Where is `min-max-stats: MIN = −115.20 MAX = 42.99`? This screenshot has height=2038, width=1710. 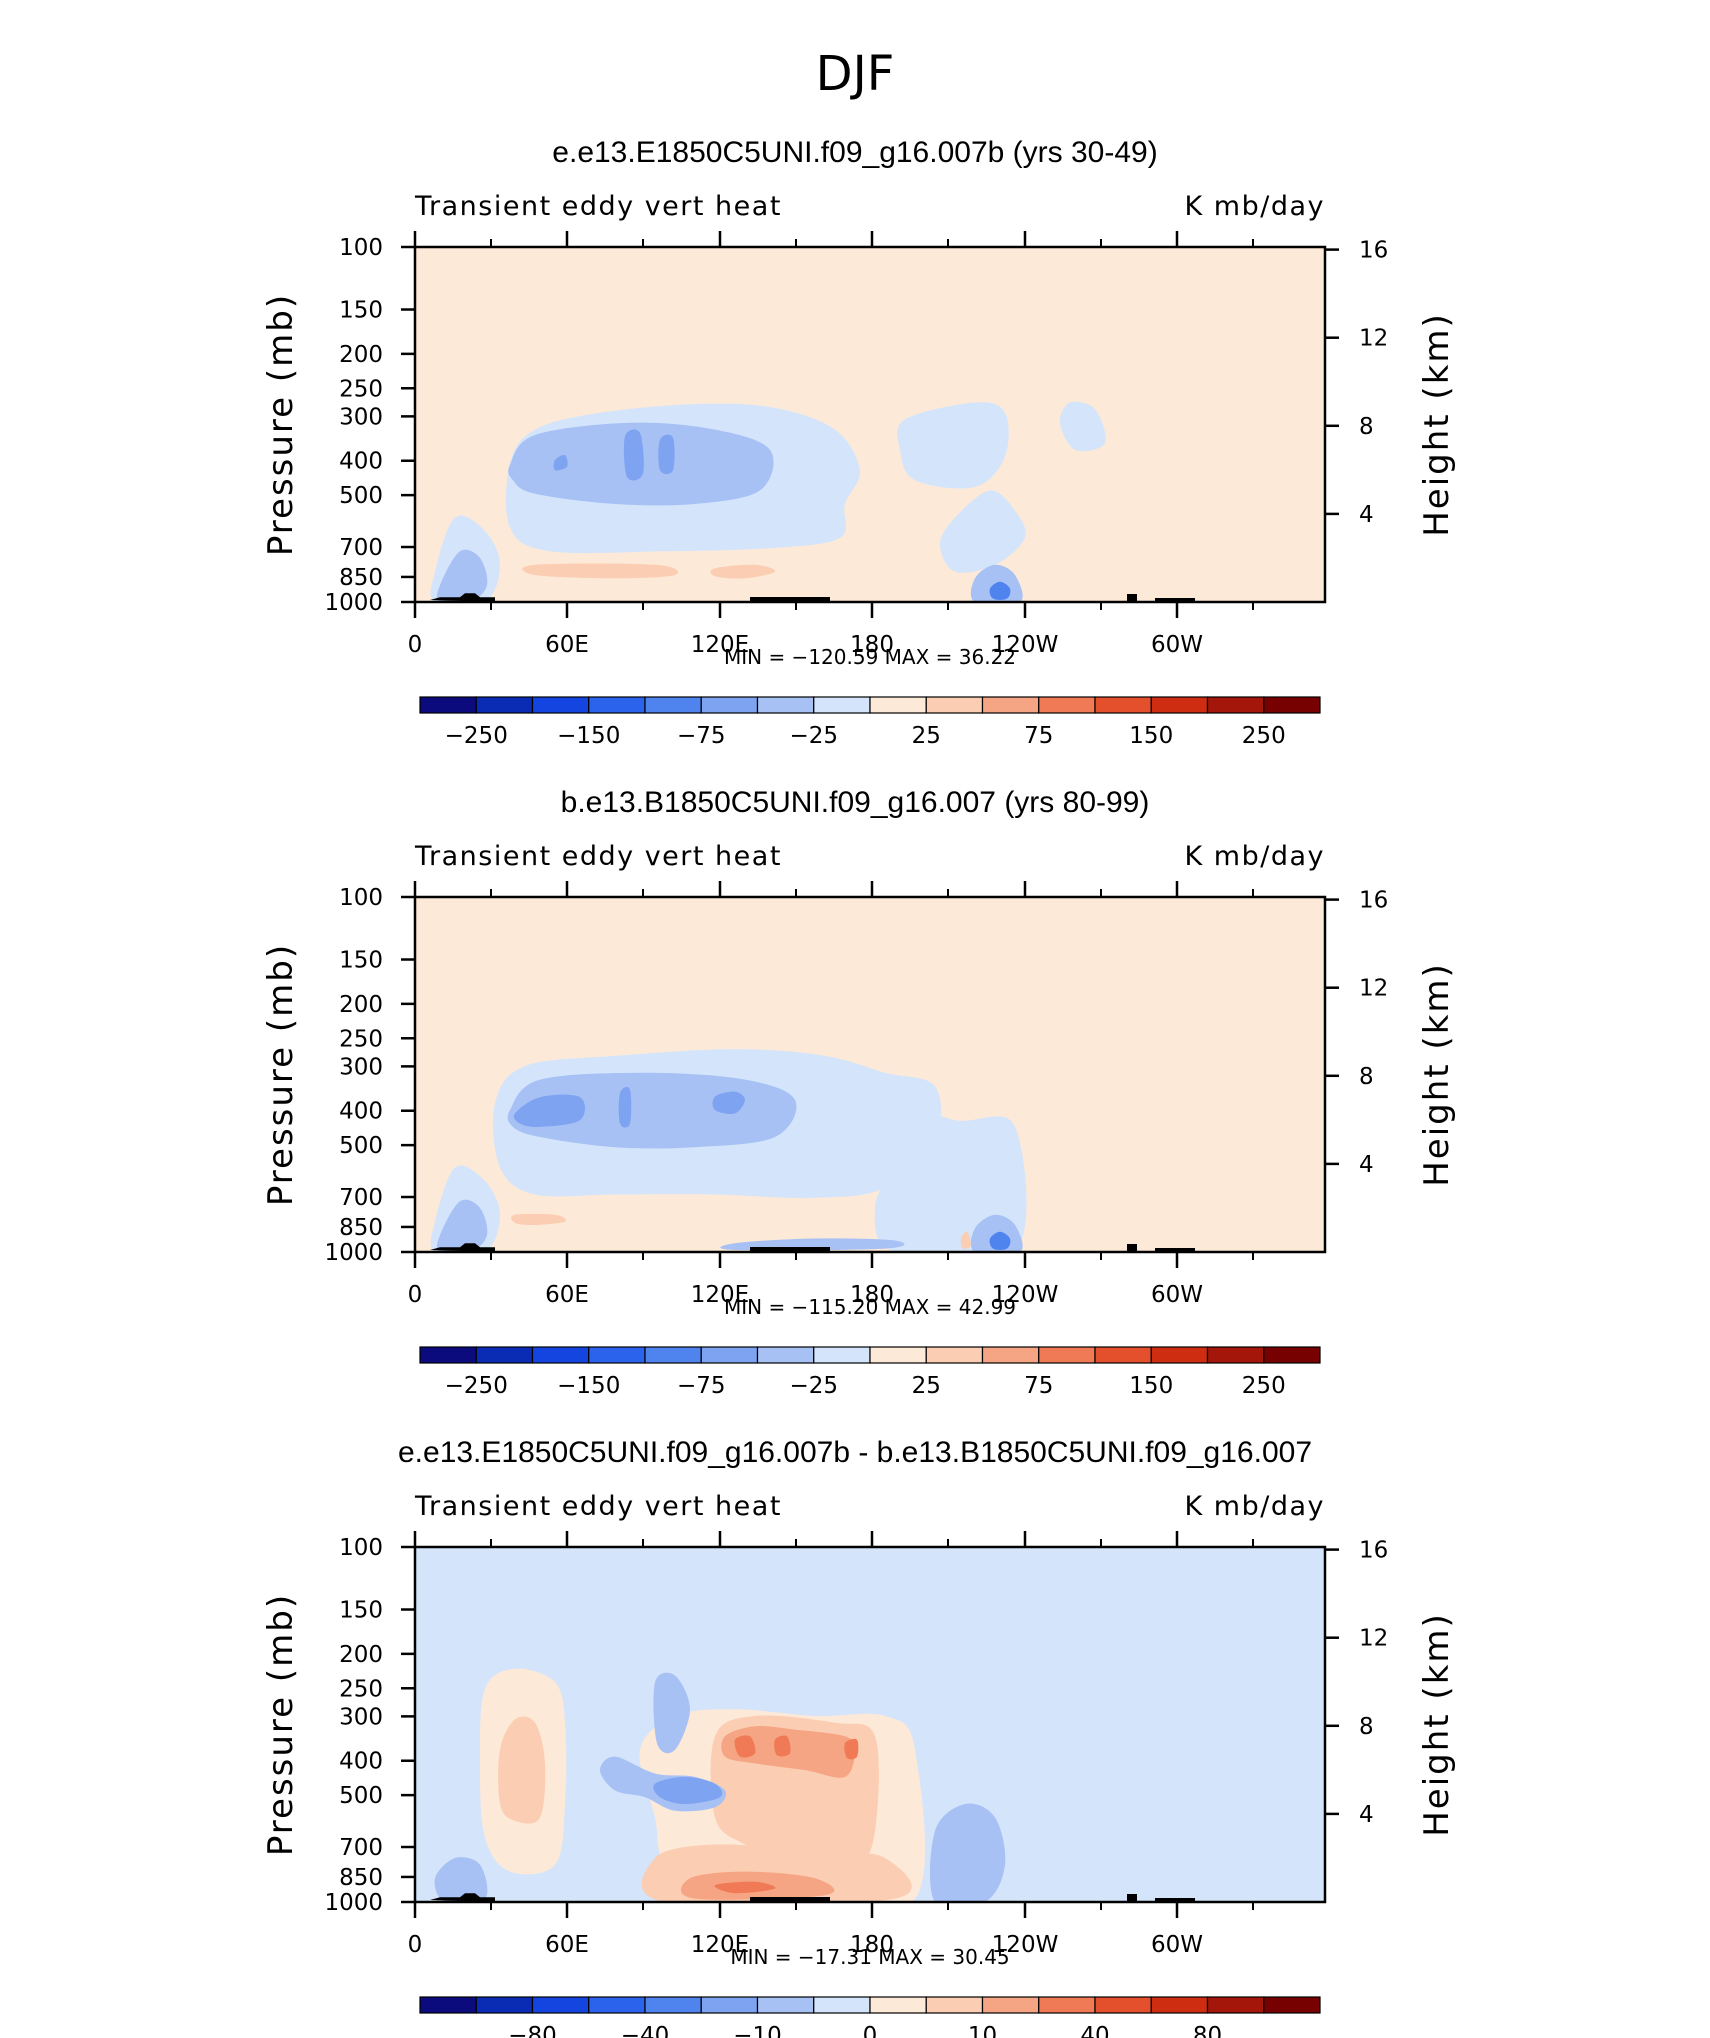
min-max-stats: MIN = −115.20 MAX = 42.99 is located at coordinates (870, 1307).